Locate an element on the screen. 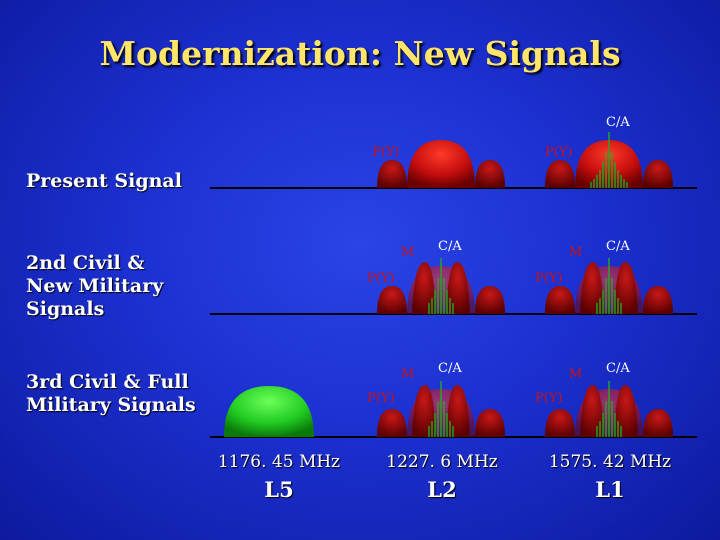 The width and height of the screenshot is (720, 540). band-name-l1: L1 is located at coordinates (610, 489).